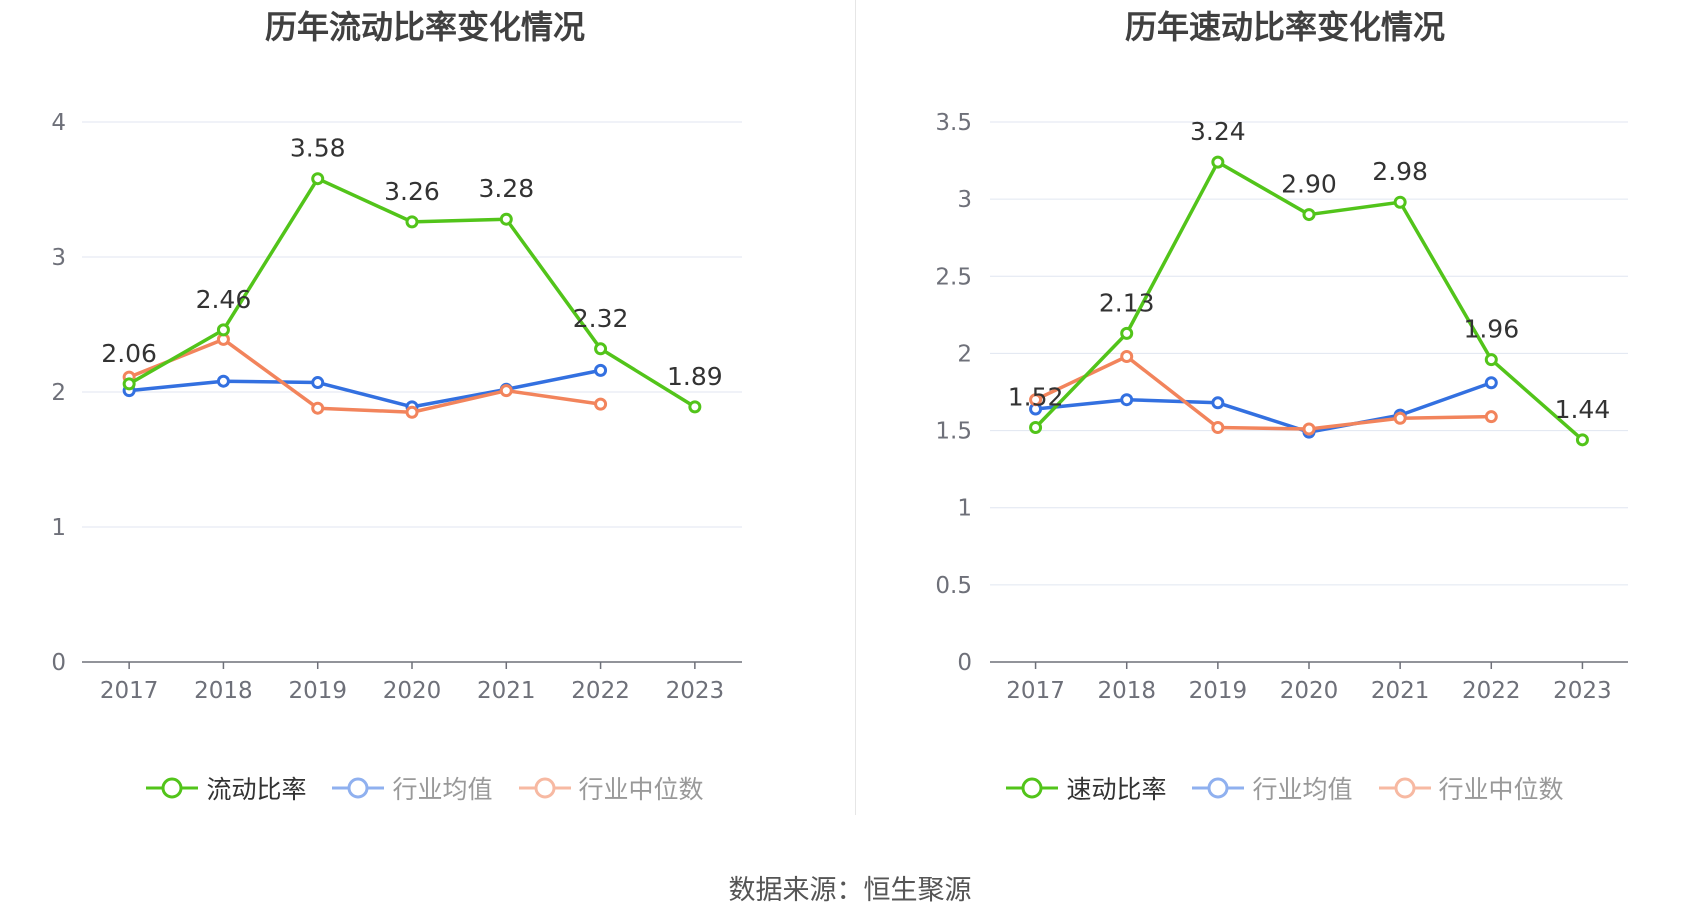  I want to click on y-tick-label: 0.5, so click(953, 586).